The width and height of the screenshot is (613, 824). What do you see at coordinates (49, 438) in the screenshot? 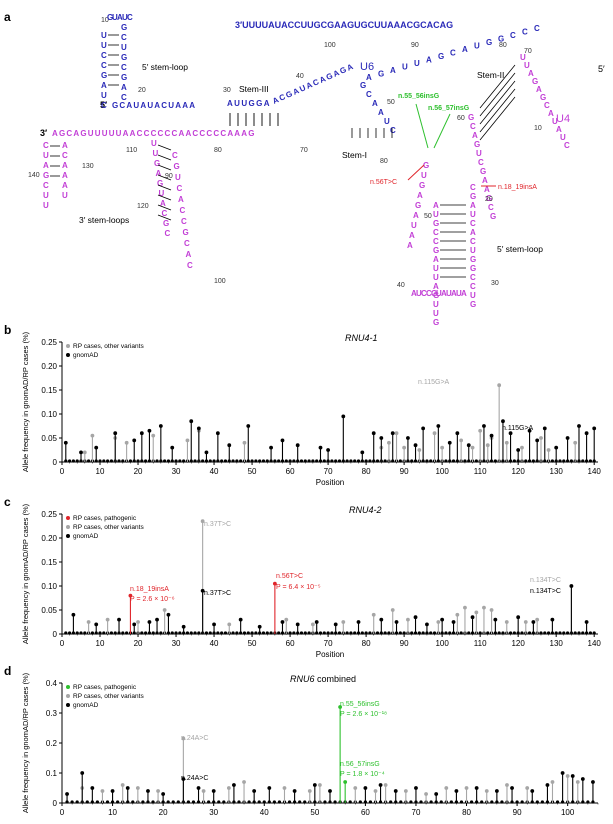
I see `y-tick-label: 0.05` at bounding box center [49, 438].